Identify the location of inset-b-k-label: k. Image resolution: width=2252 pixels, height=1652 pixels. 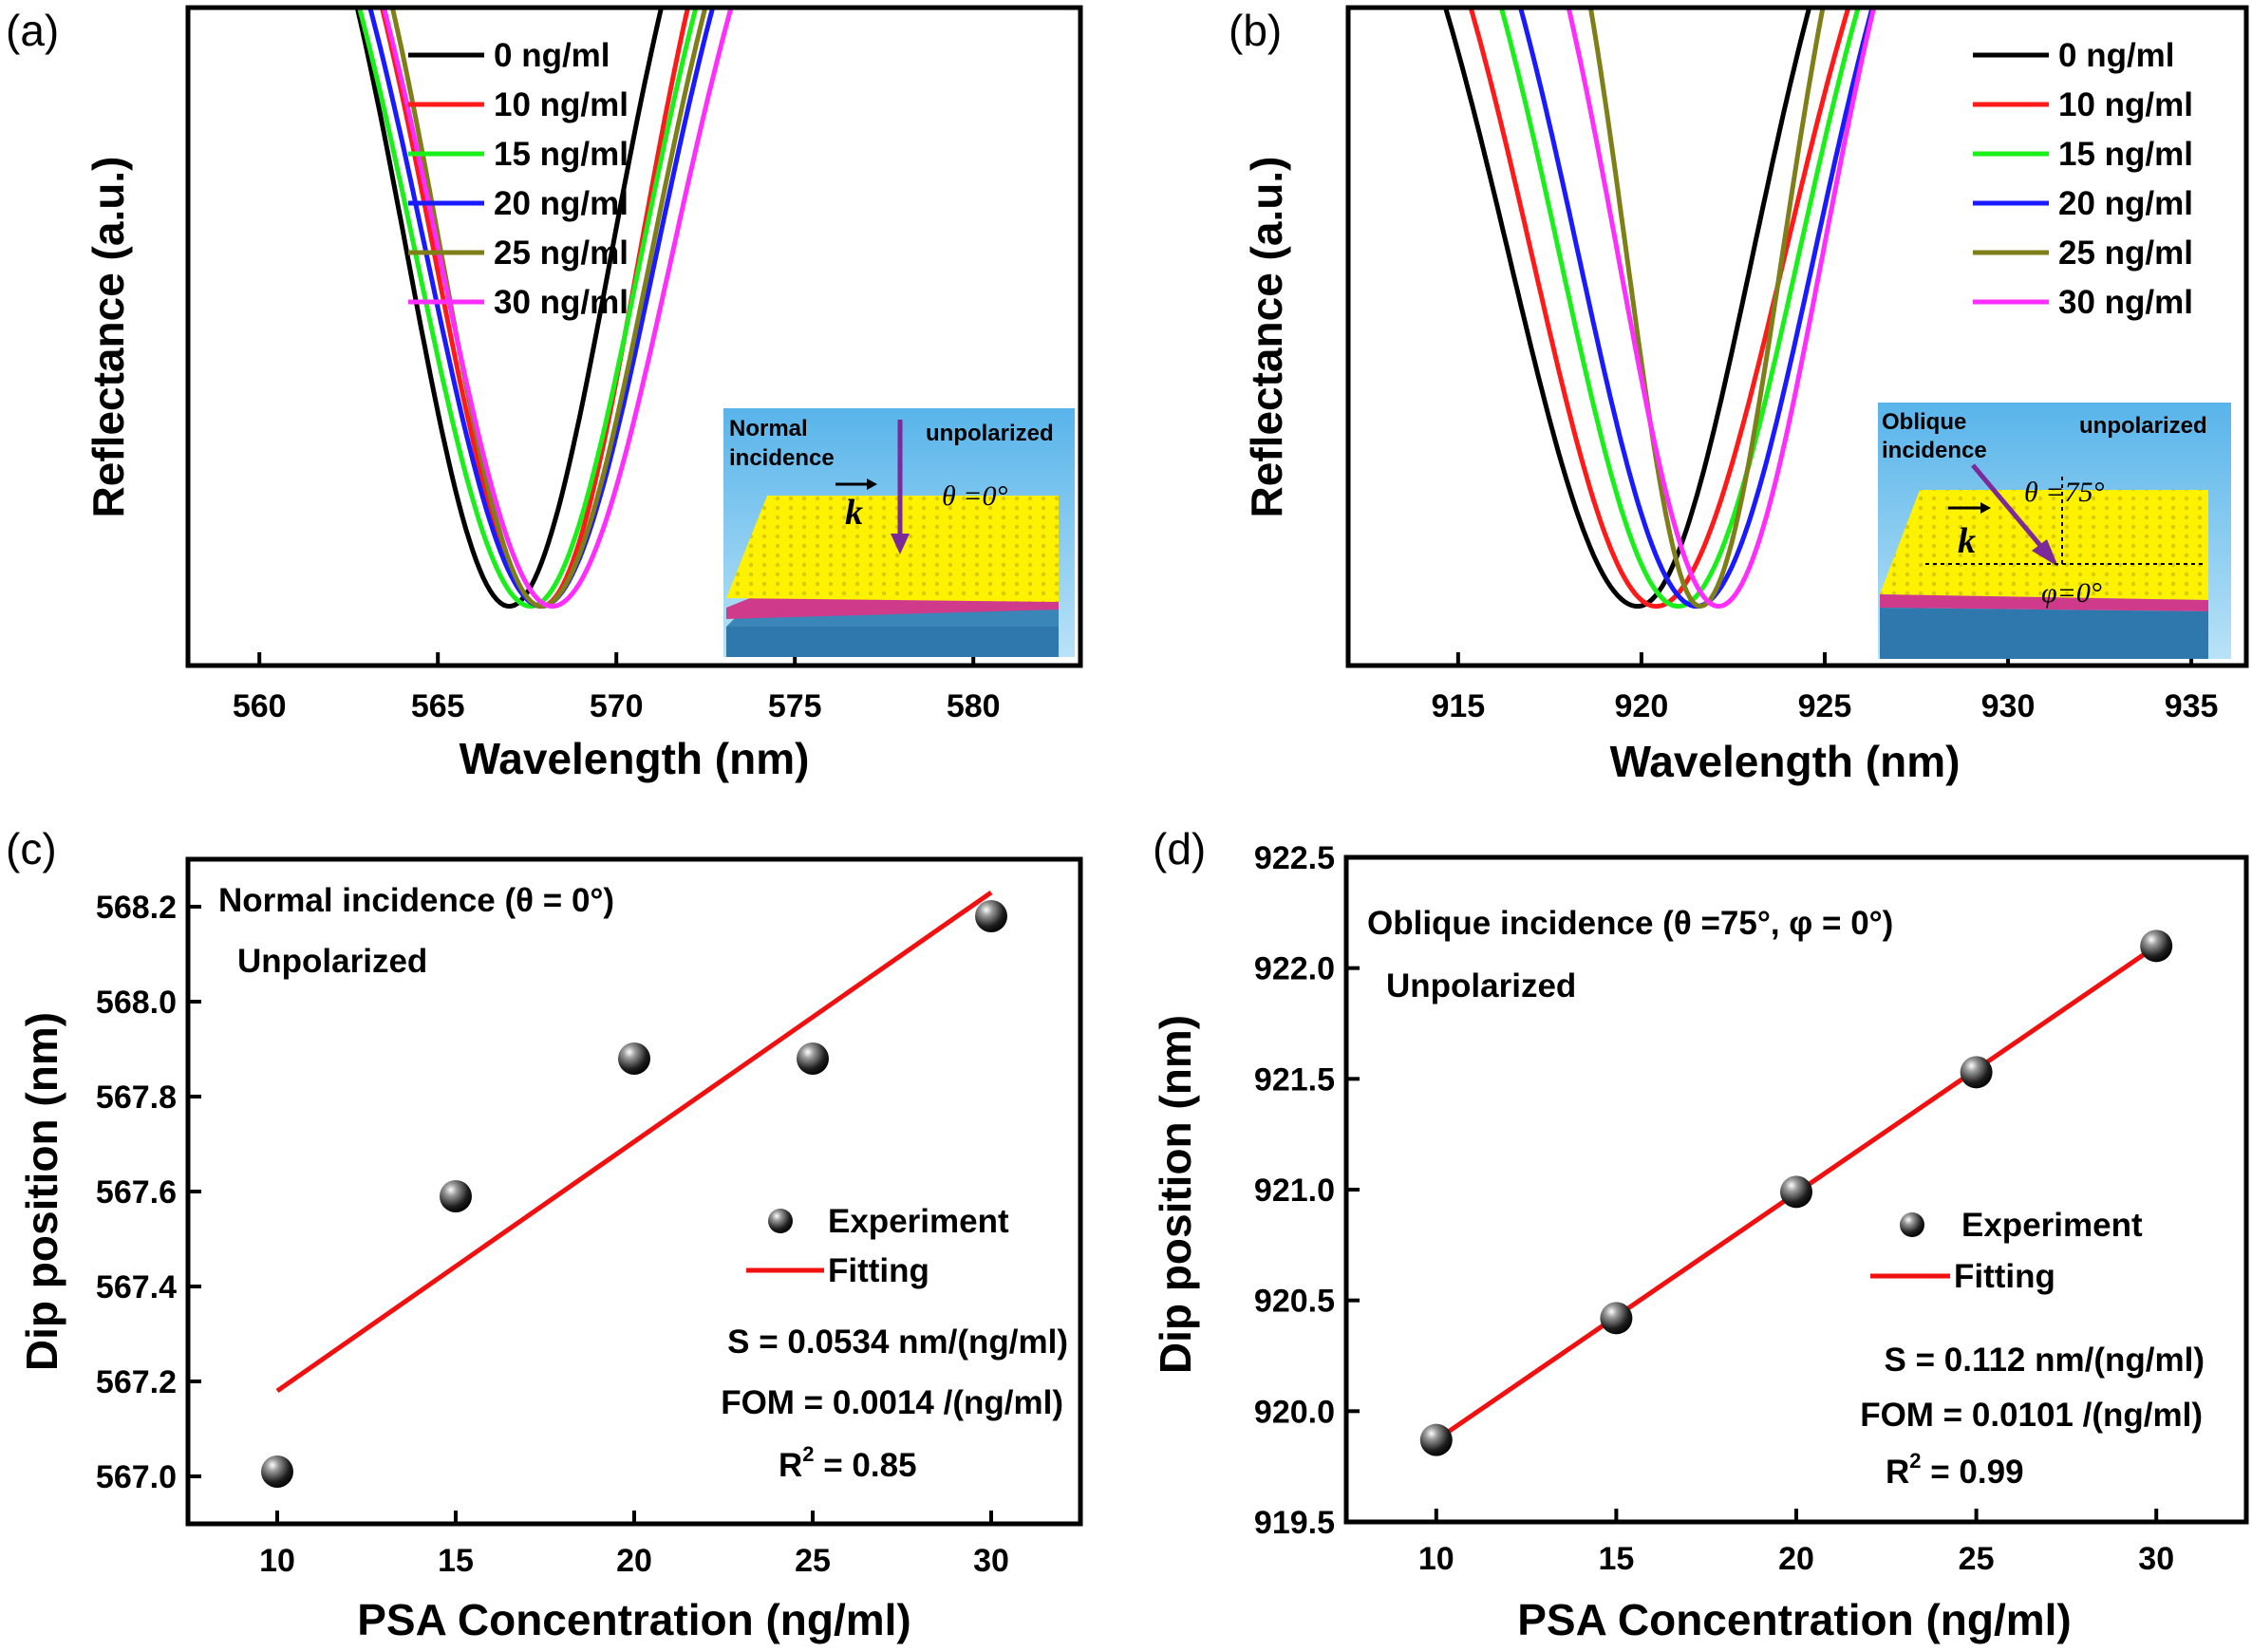
(1967, 541).